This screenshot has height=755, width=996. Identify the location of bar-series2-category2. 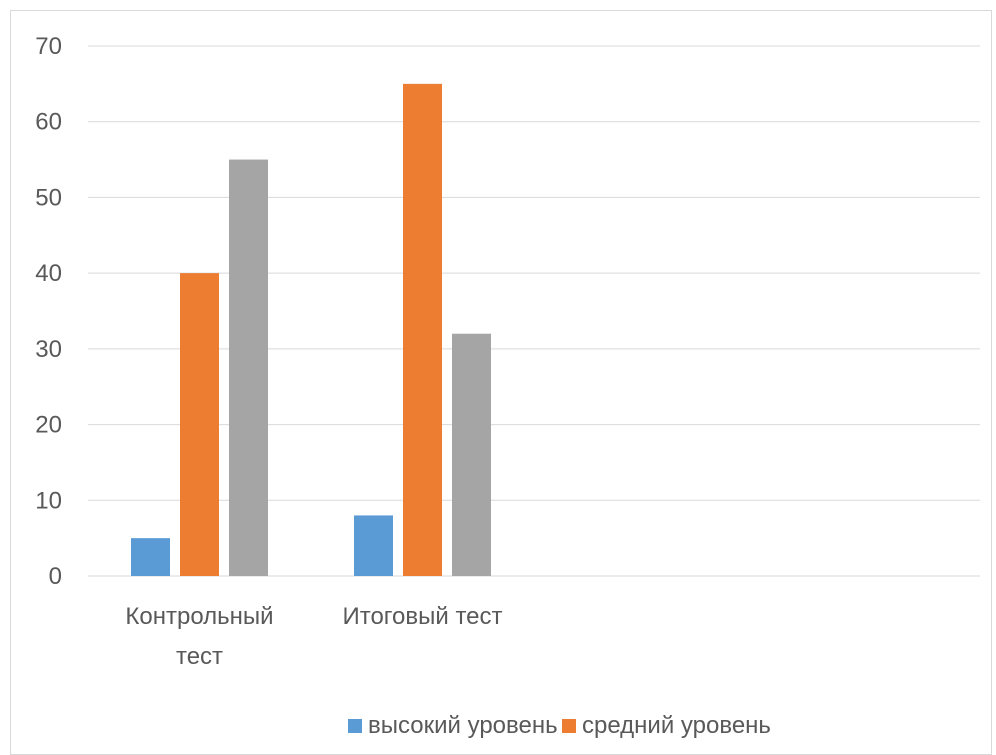
(422, 329).